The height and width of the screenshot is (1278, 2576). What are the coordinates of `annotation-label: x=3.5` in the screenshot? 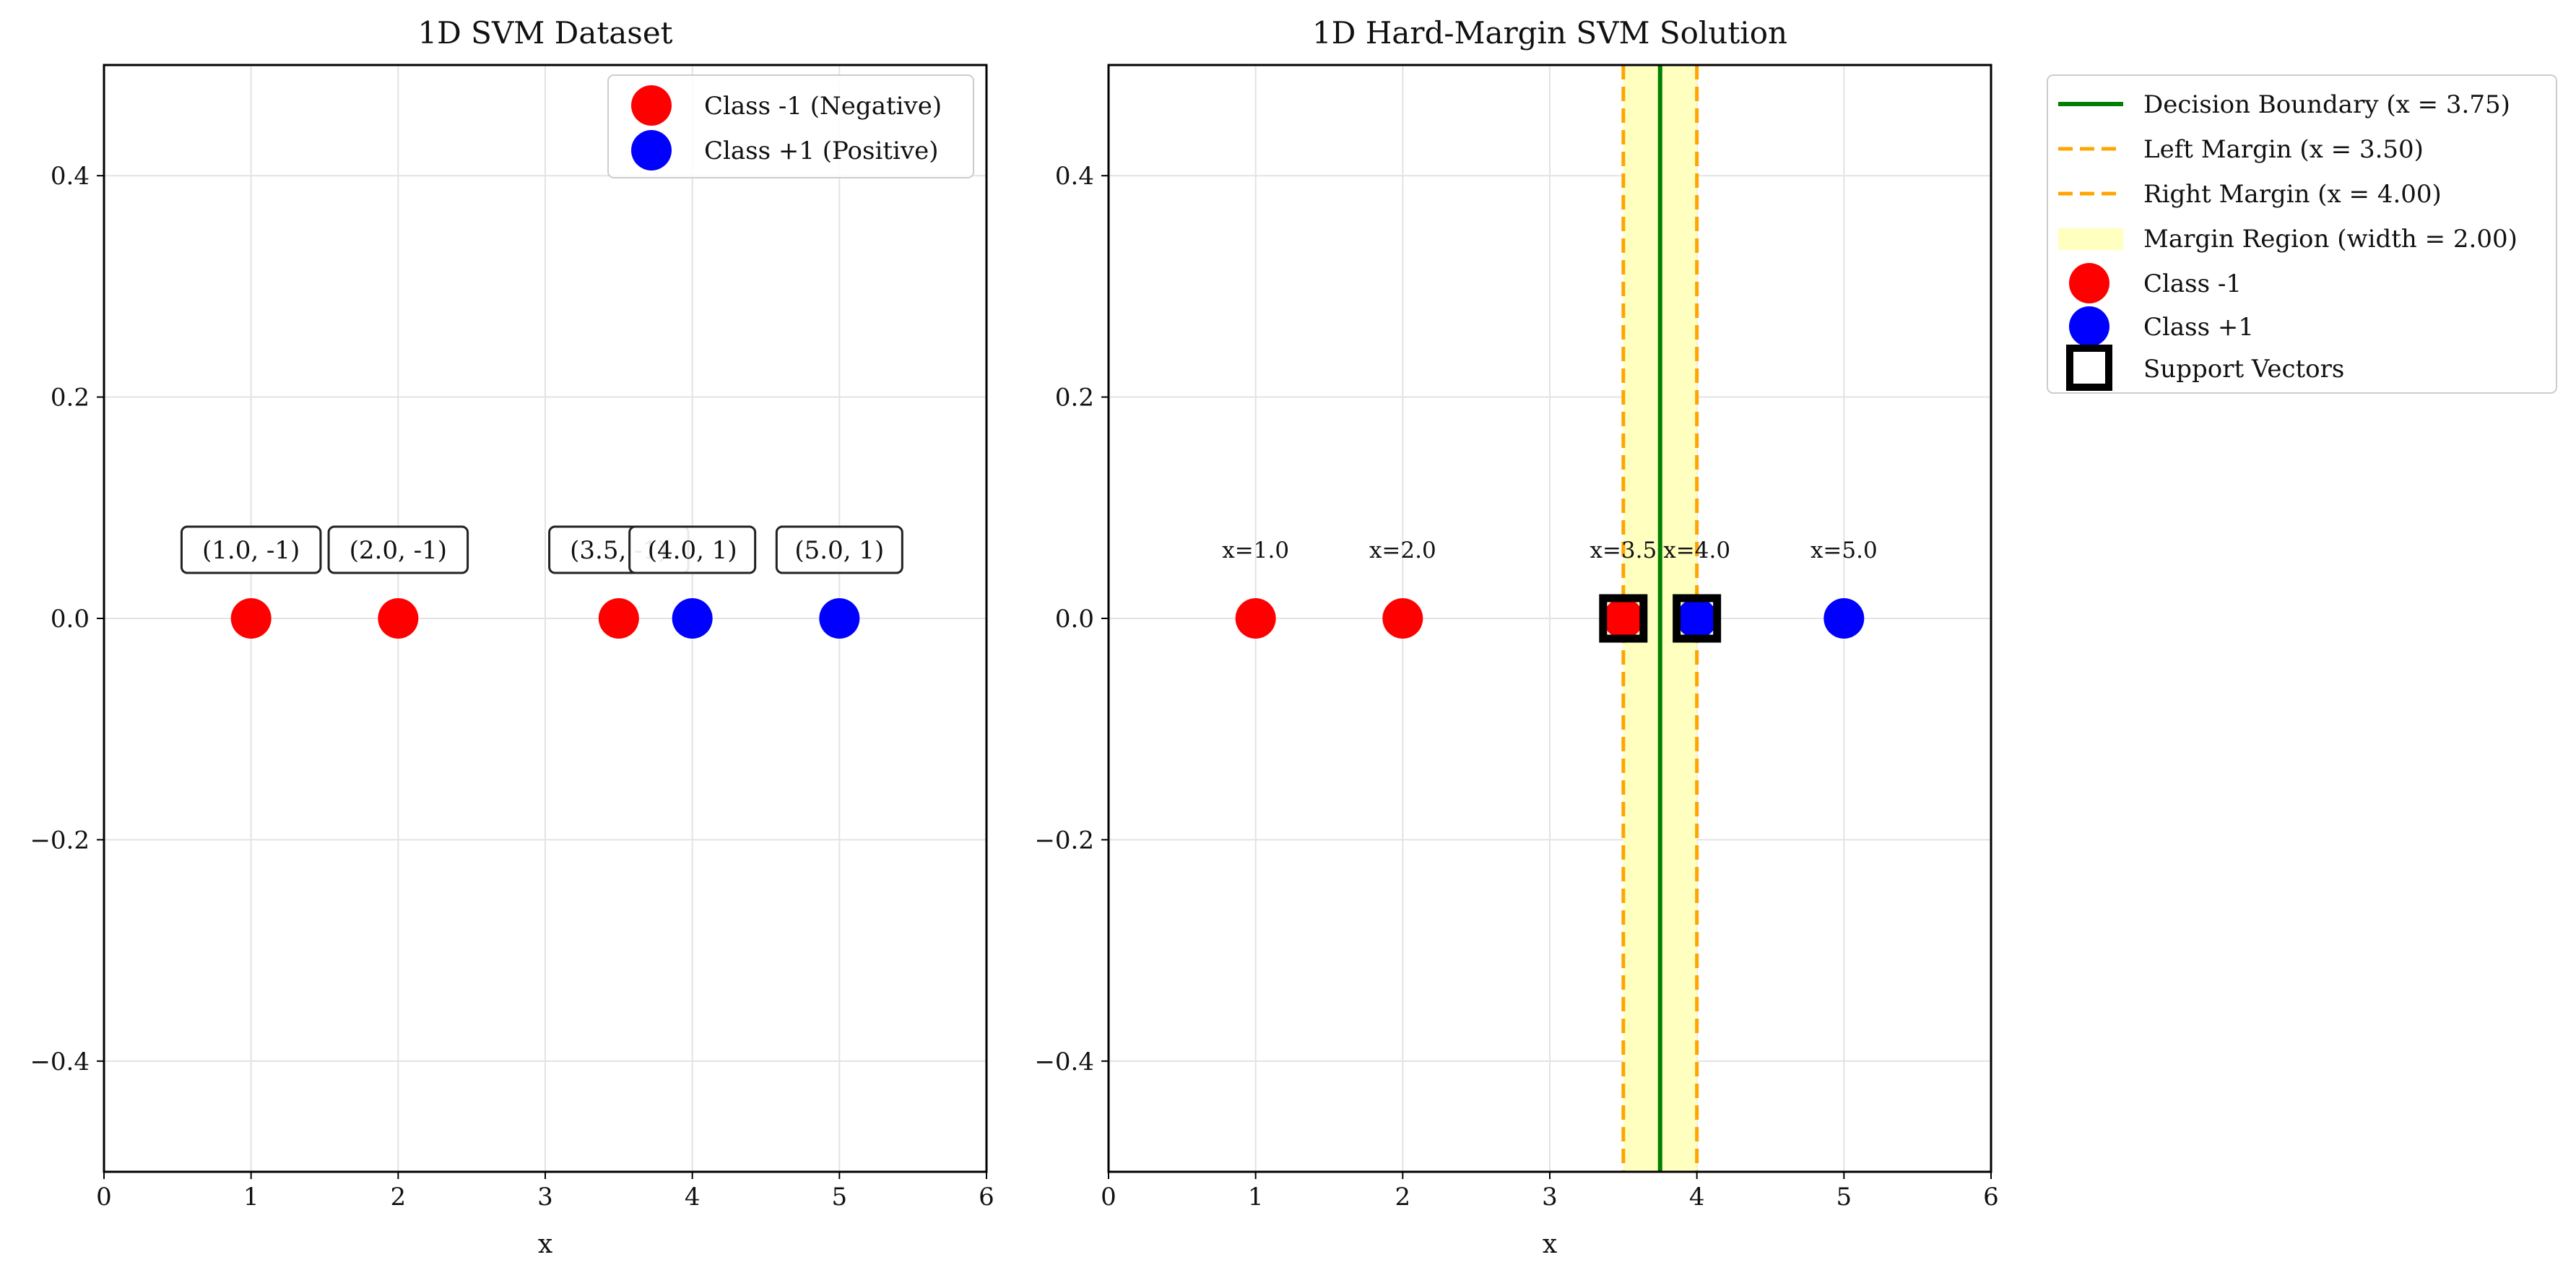 It's located at (1623, 551).